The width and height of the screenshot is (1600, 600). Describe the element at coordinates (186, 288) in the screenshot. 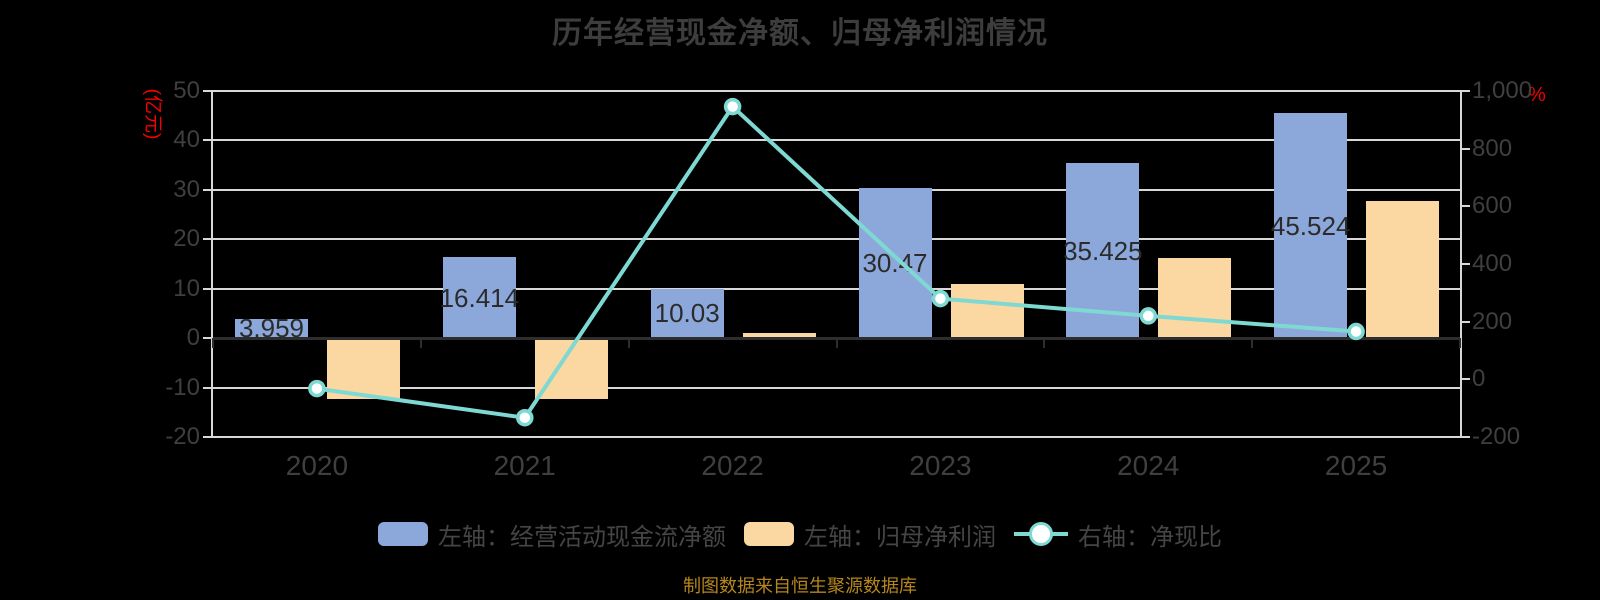

I see `y-axis-tick-label: 10` at that location.